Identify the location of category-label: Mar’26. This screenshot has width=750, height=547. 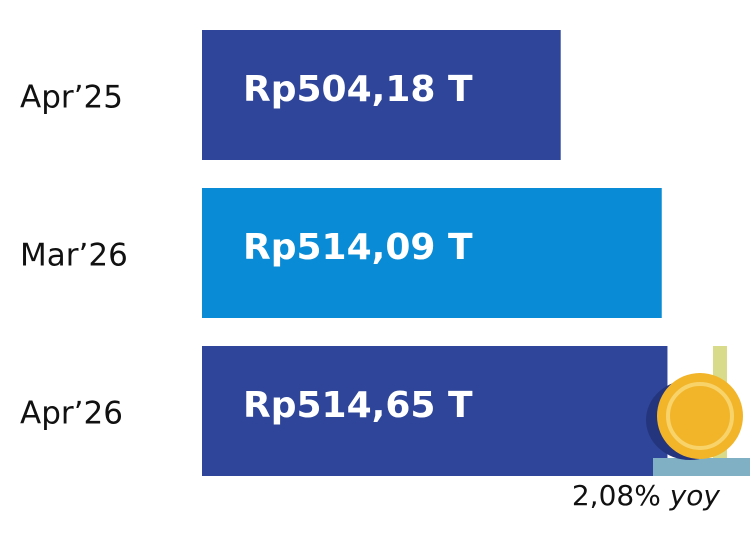
(74, 256).